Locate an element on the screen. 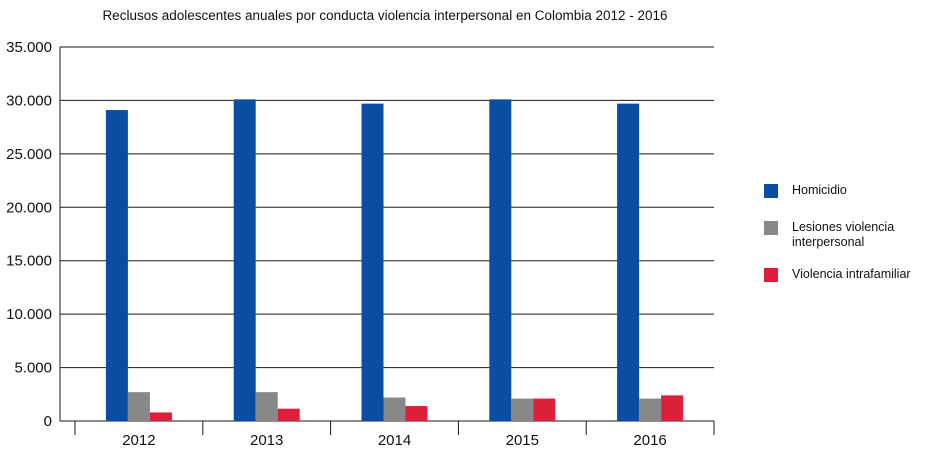  y-tick-label: 5.000 is located at coordinates (33, 368).